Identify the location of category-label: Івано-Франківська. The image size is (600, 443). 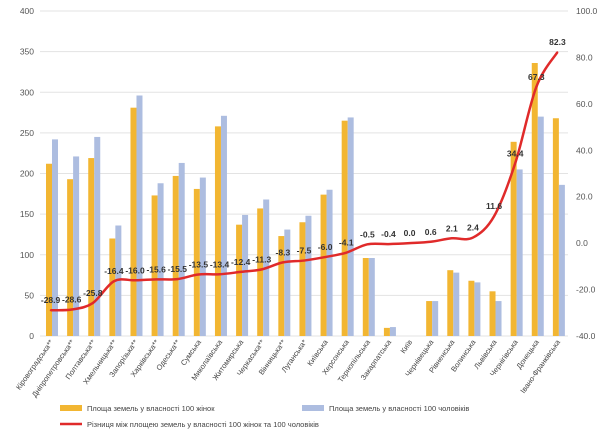
(540, 366).